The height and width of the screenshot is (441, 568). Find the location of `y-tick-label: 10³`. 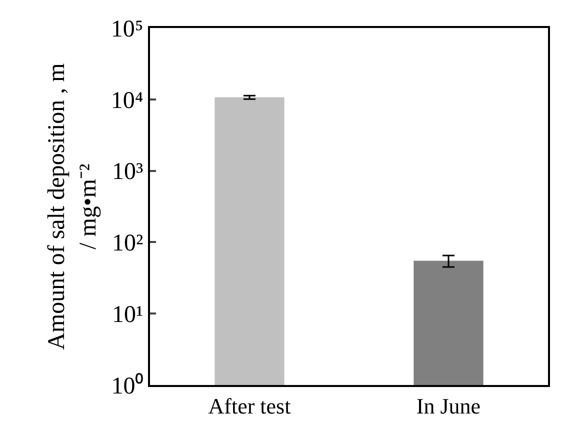

y-tick-label: 10³ is located at coordinates (128, 172).